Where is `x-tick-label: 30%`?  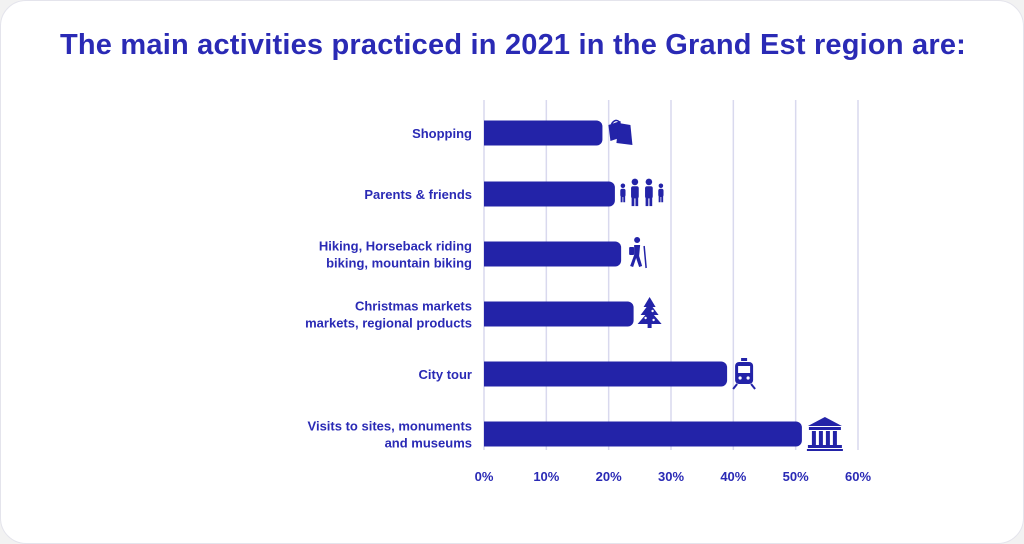
x-tick-label: 30% is located at coordinates (671, 476).